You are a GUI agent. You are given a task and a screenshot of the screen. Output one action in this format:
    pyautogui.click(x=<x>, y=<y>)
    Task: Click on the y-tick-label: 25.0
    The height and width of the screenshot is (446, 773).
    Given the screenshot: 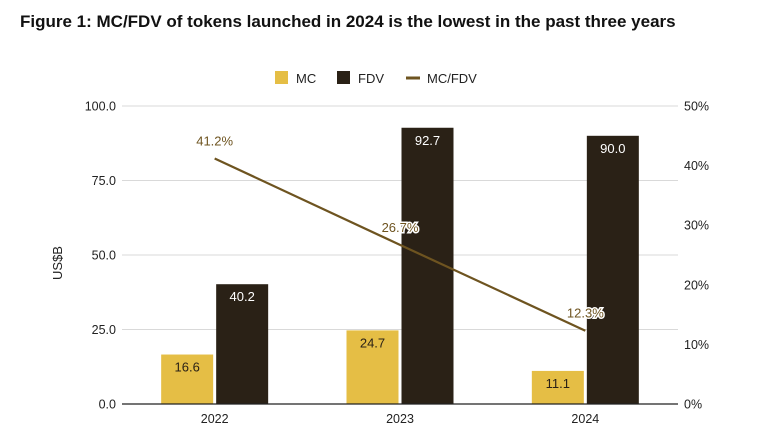 What is the action you would take?
    pyautogui.click(x=104, y=330)
    